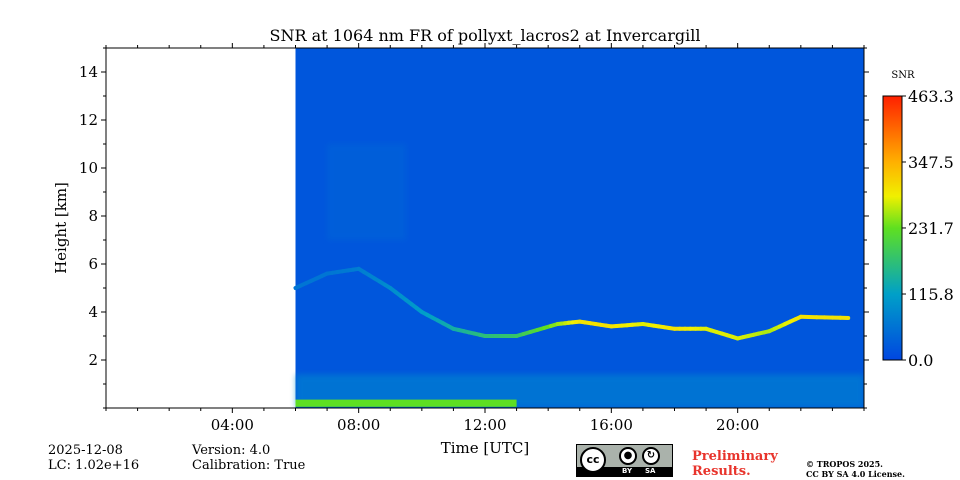 The width and height of the screenshot is (960, 480). Describe the element at coordinates (721, 471) in the screenshot. I see `preliminary-results-line2: Results.` at that location.